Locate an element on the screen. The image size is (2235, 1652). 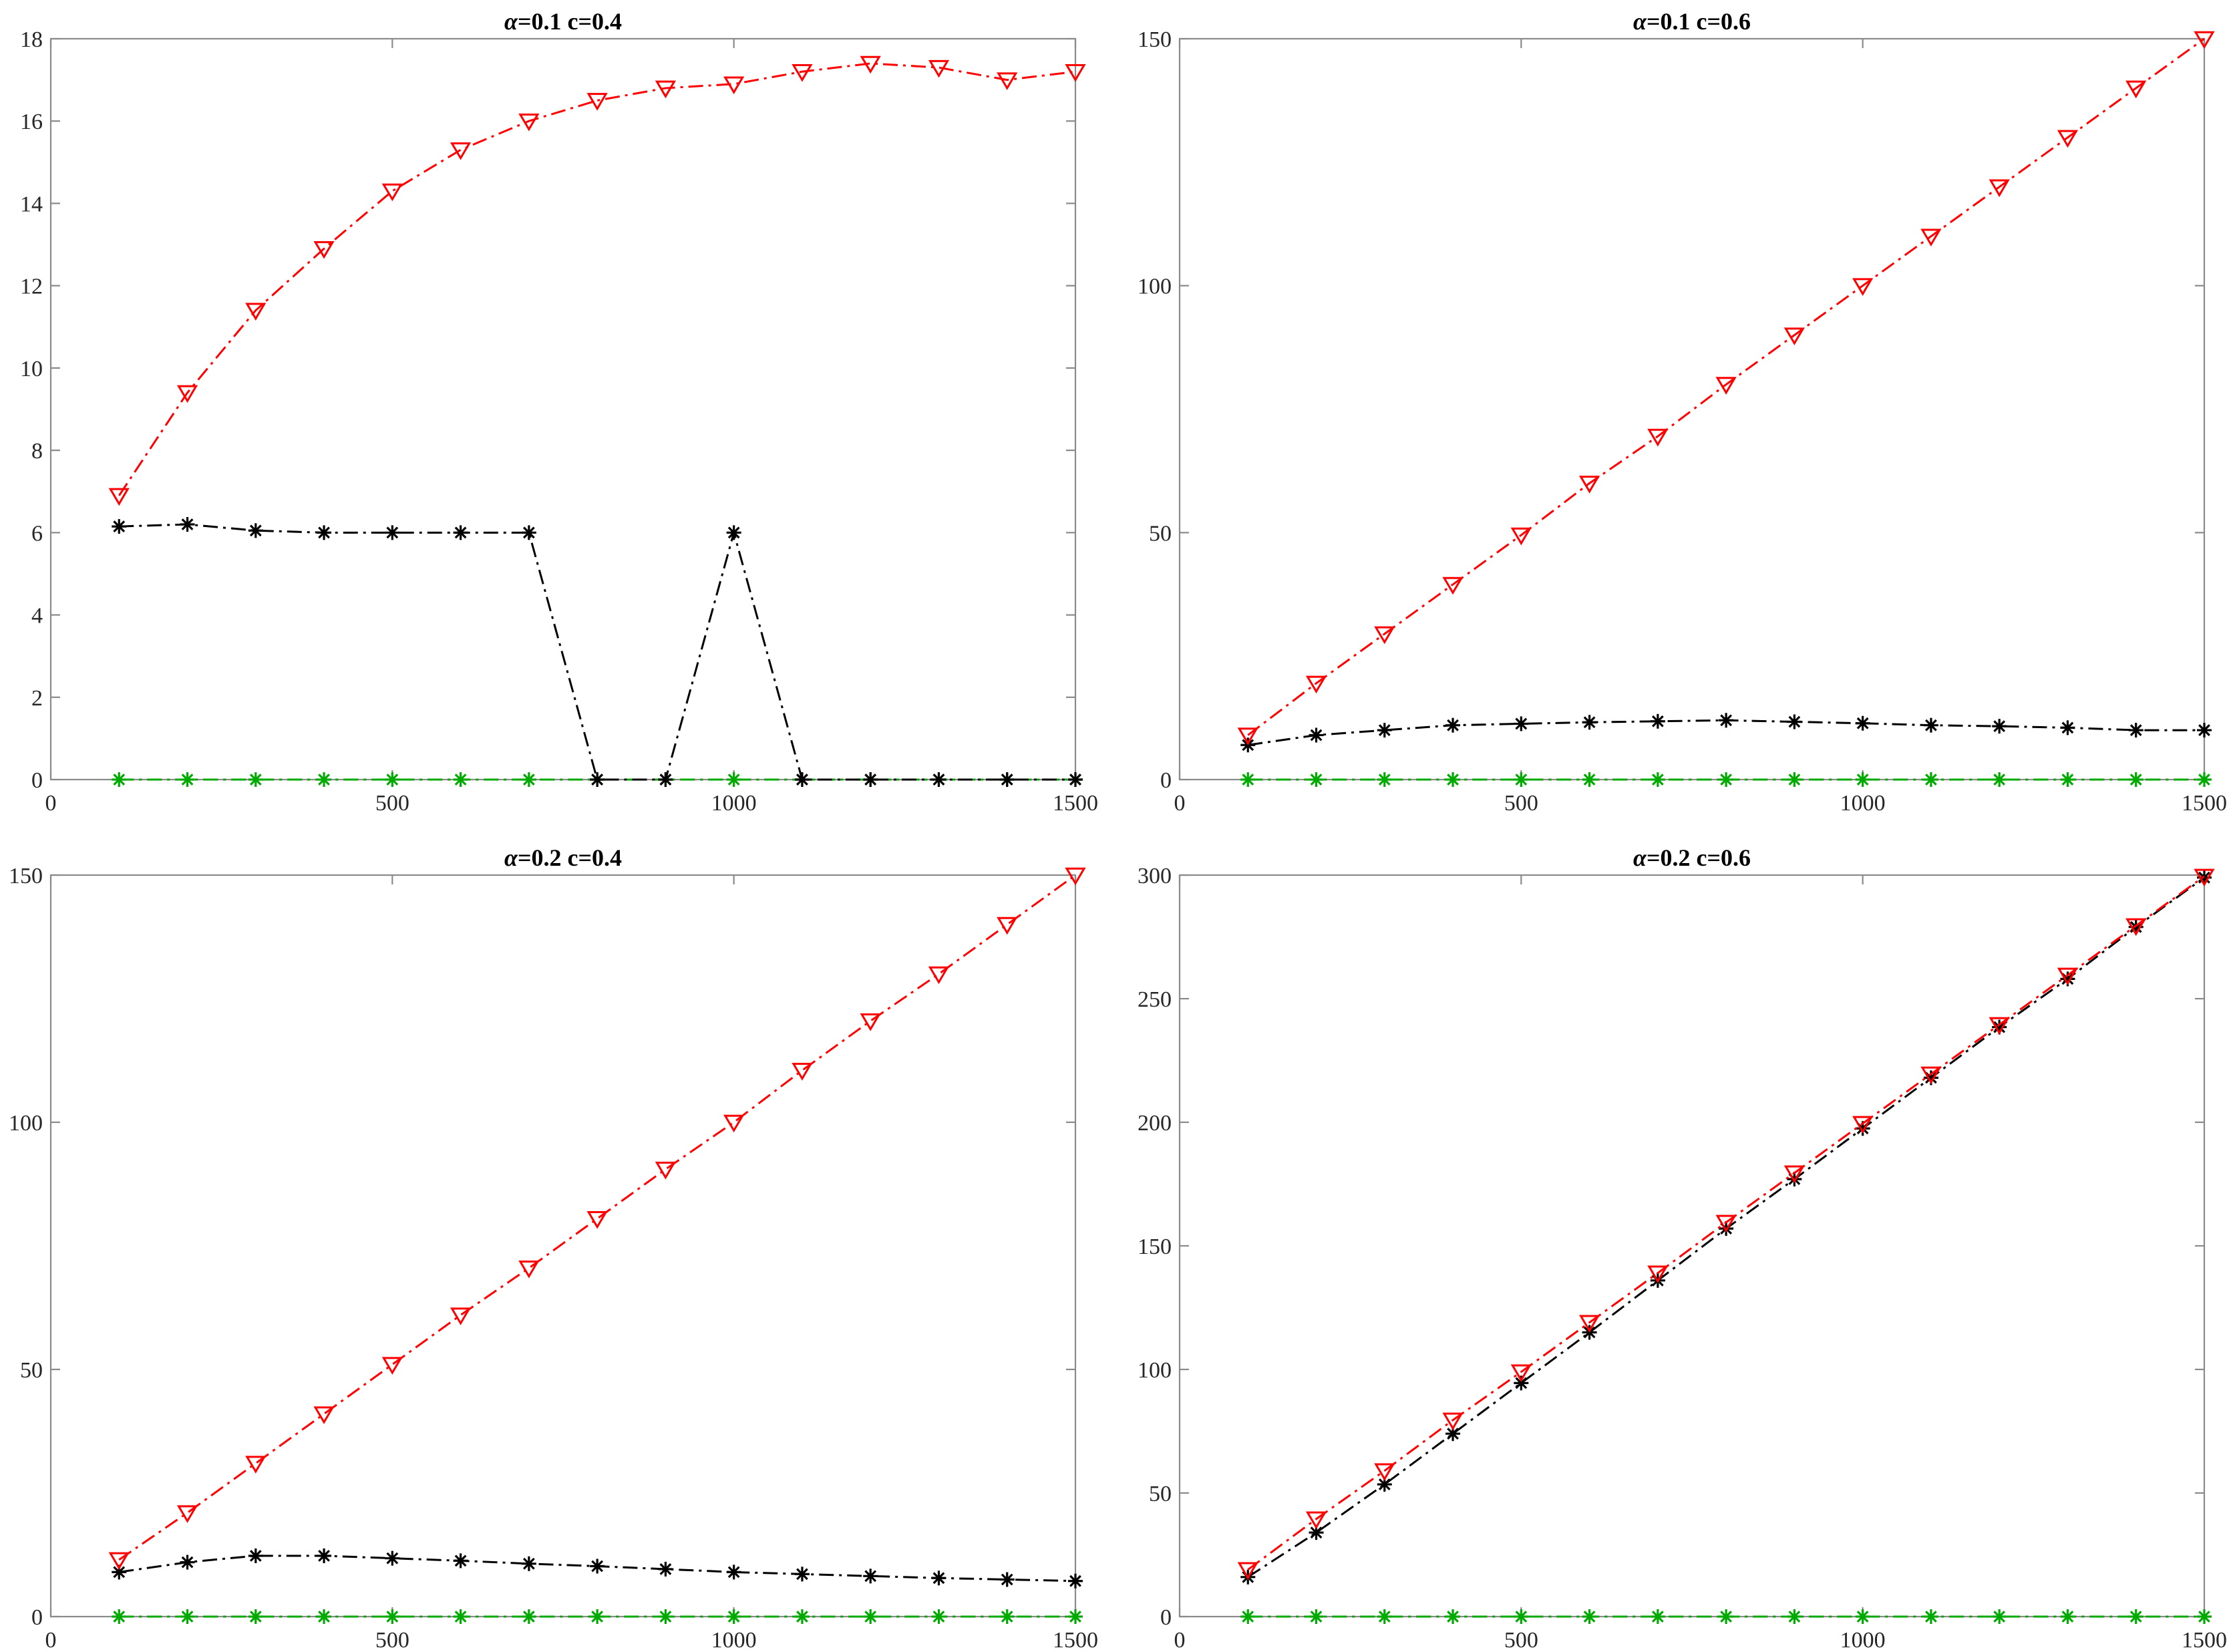
subplot-title: α=0.2 c=0.6 is located at coordinates (1692, 857).